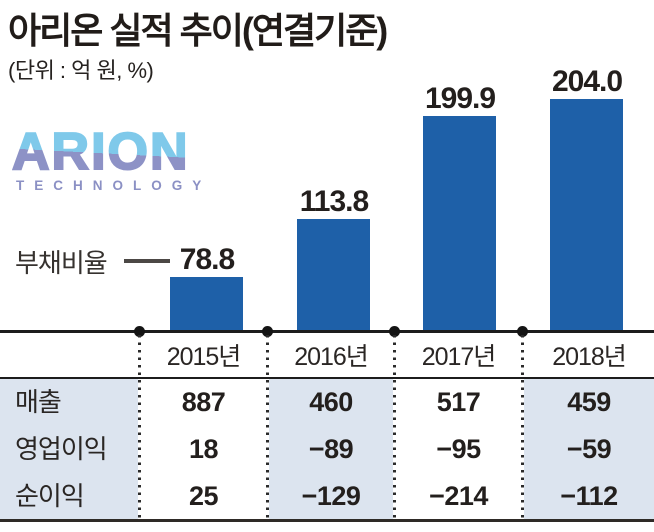 This screenshot has width=654, height=532. Describe the element at coordinates (459, 223) in the screenshot. I see `bar-2017` at that location.